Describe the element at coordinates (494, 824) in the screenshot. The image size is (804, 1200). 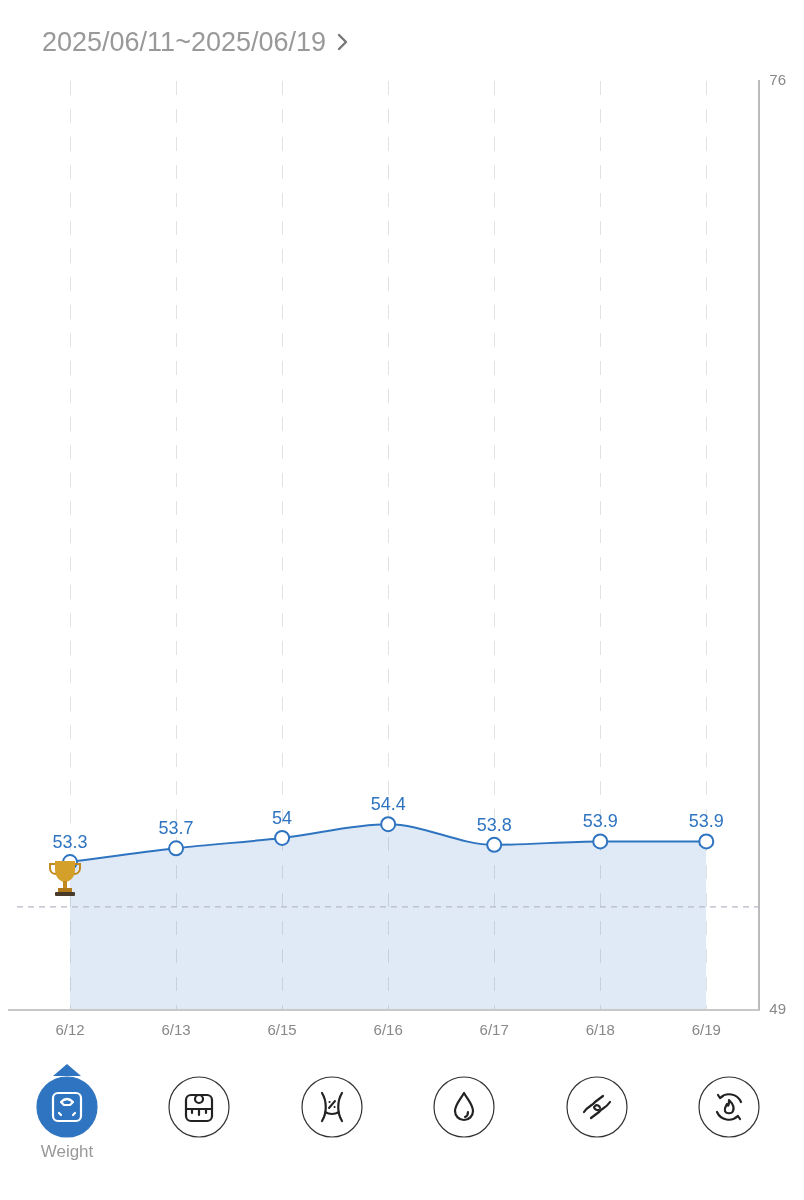
I see `data-label: 53.8` at that location.